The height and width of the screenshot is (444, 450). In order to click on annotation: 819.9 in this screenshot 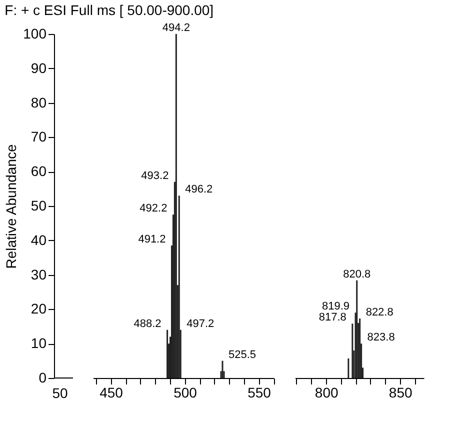, I will do `click(336, 306)`.